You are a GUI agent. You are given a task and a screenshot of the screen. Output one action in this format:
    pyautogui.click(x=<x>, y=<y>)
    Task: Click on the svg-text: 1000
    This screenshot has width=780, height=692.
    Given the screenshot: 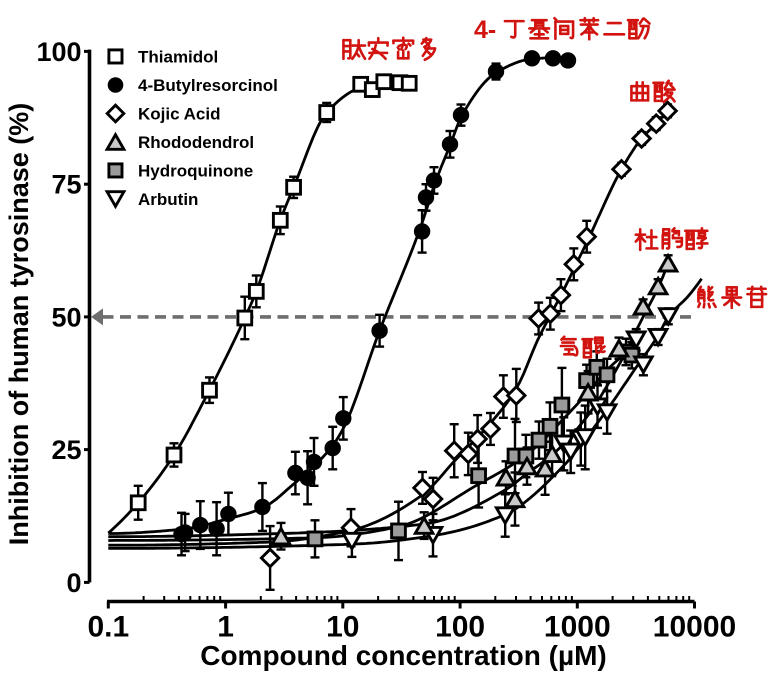 What is the action you would take?
    pyautogui.click(x=577, y=627)
    